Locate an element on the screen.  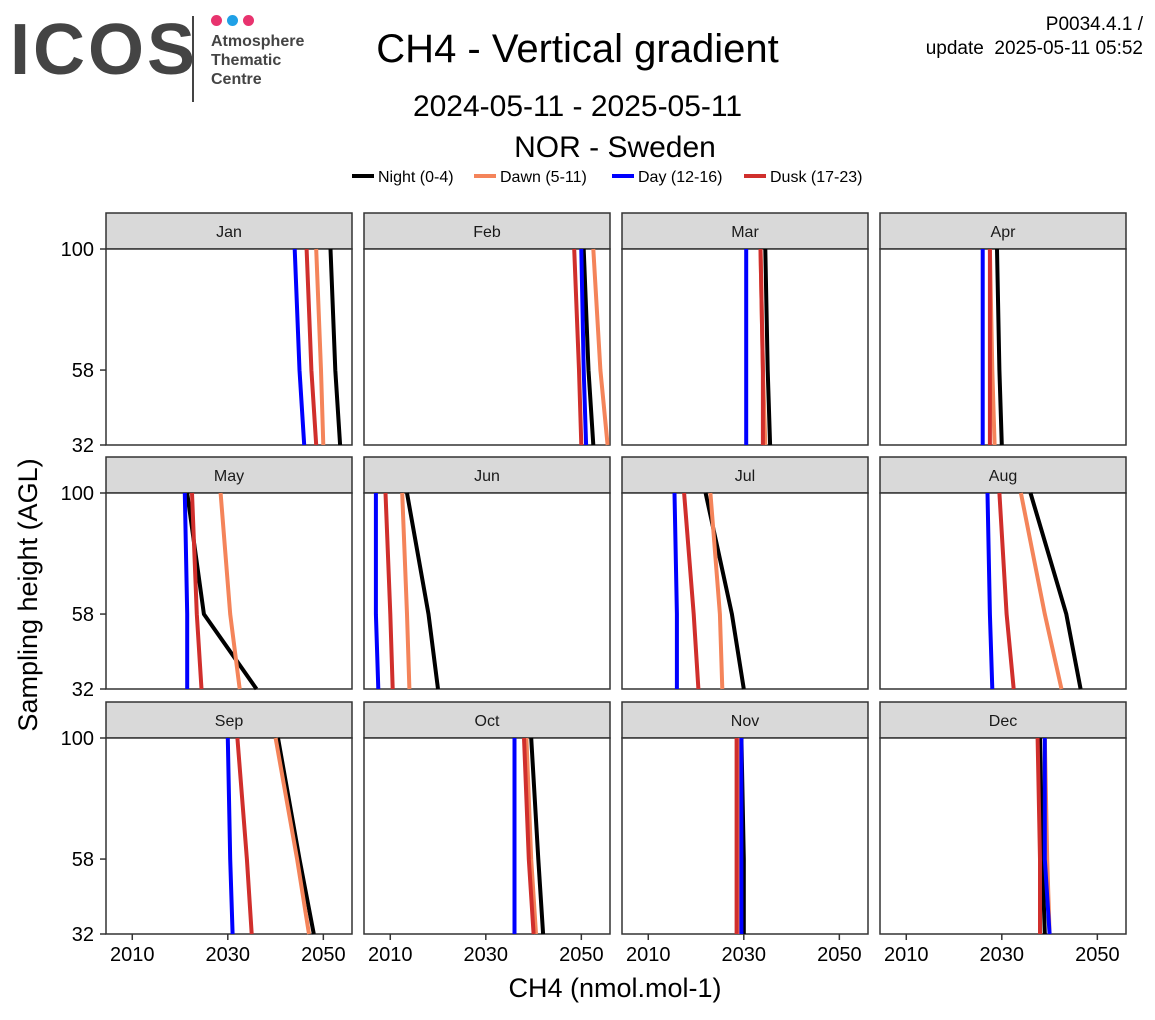
panel-jan: Jan is located at coordinates (229, 329).